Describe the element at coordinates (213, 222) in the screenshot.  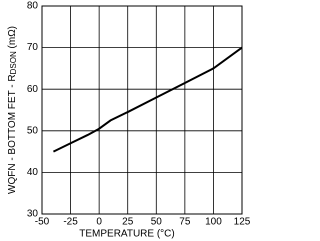
I see `x-tick-label: 100` at that location.